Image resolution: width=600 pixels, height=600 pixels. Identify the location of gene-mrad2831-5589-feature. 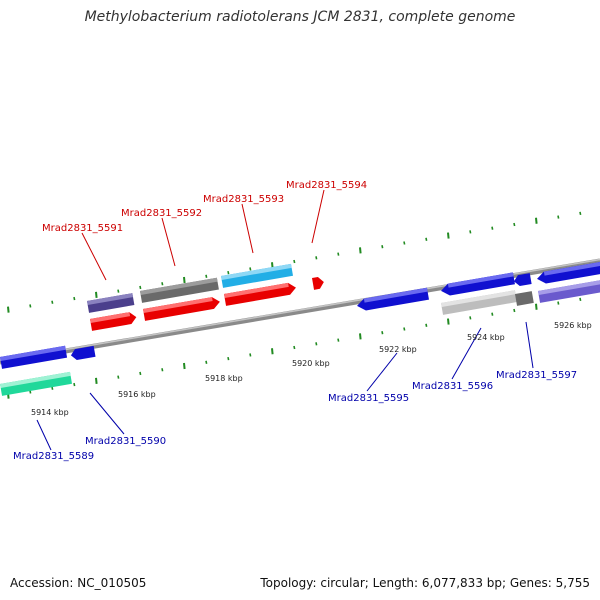
(36, 383).